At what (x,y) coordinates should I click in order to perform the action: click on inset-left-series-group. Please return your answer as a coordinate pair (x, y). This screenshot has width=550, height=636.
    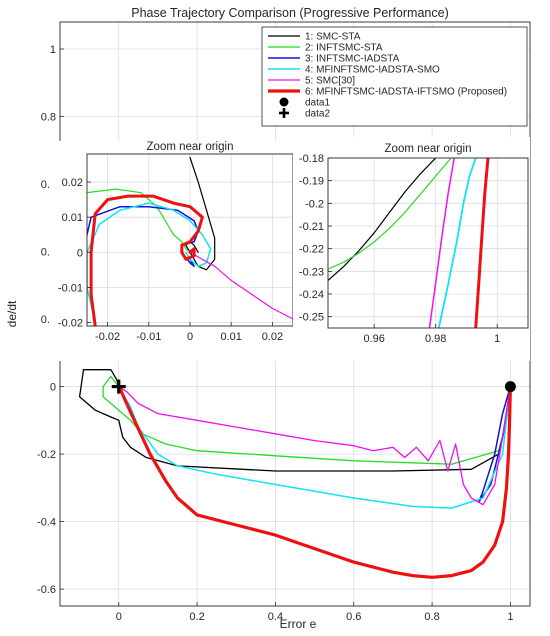
    Looking at the image, I should click on (190, 241).